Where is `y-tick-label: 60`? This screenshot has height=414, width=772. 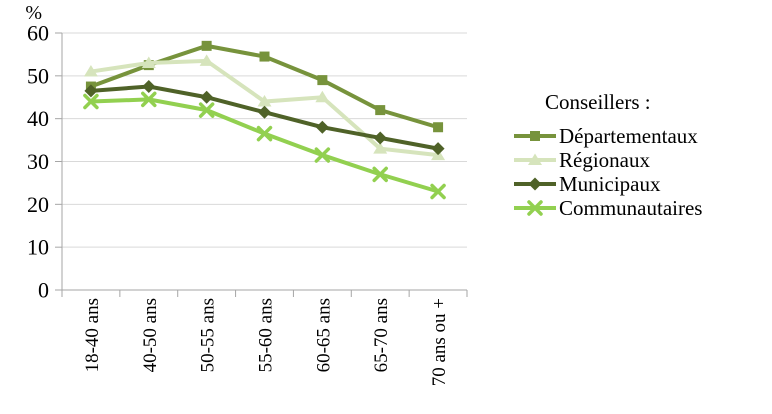
y-tick-label: 60 is located at coordinates (38, 33).